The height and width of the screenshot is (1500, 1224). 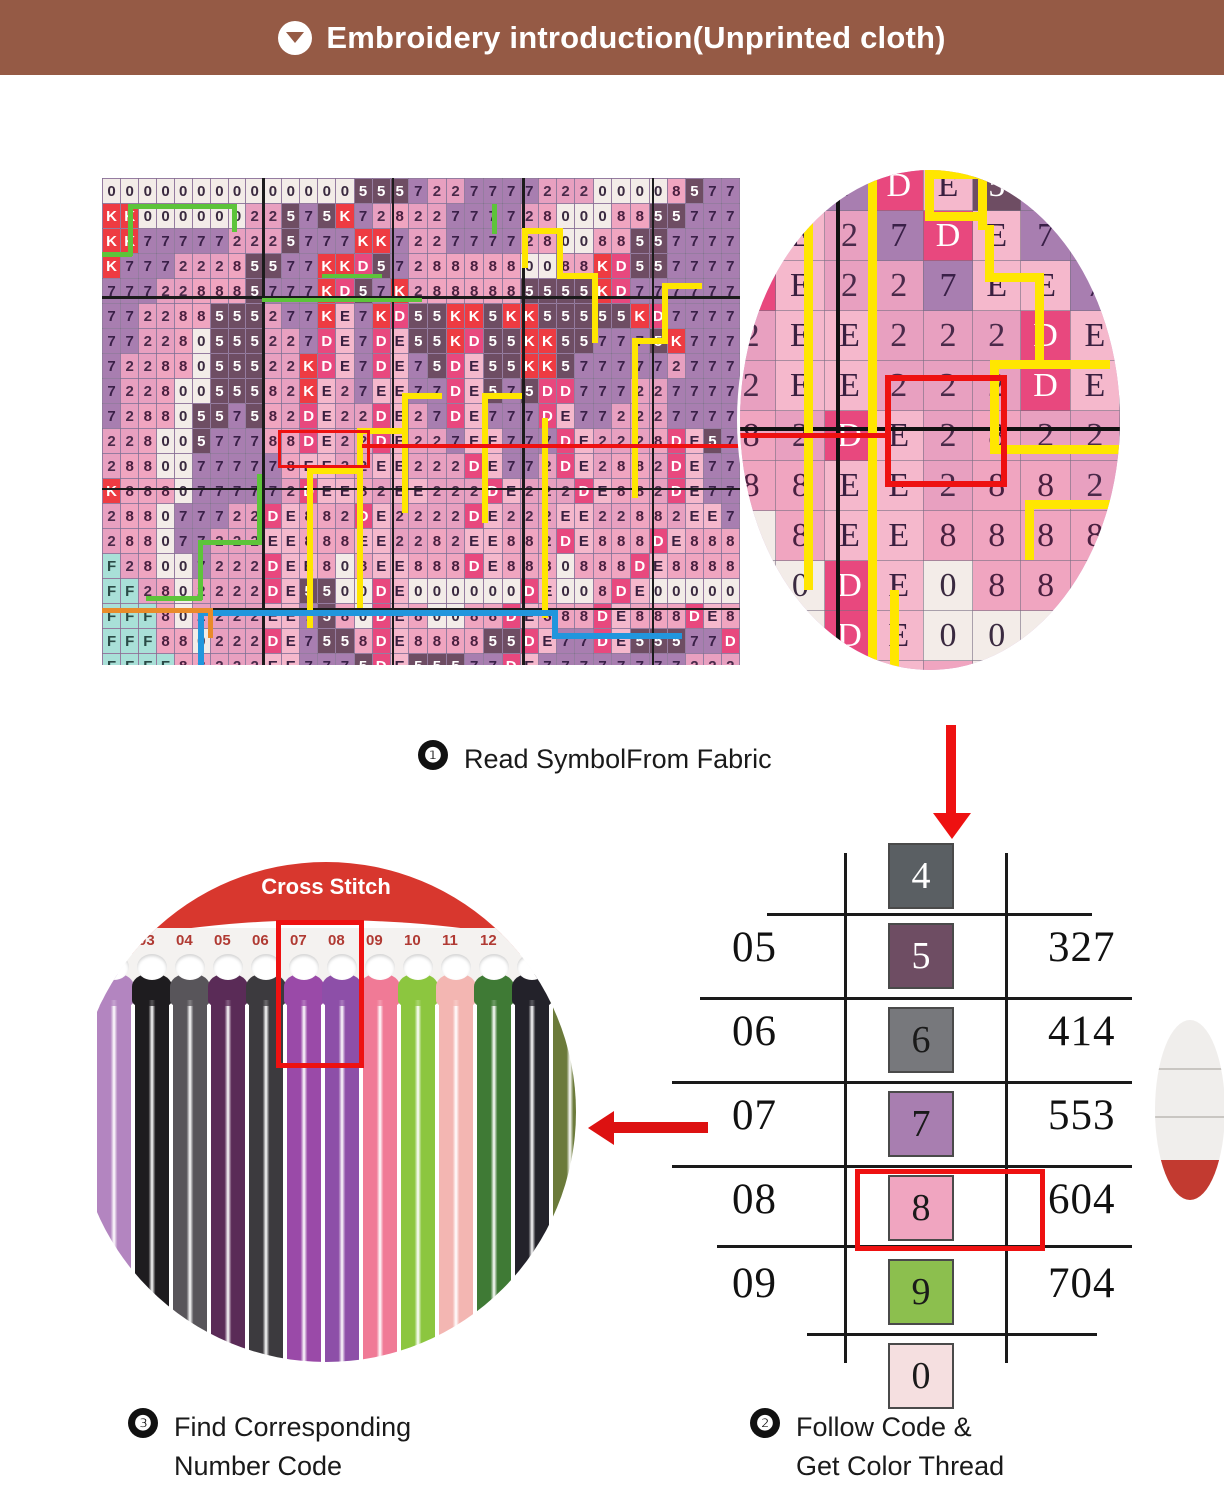 What do you see at coordinates (997, 335) in the screenshot?
I see `magnified-cell: 2` at bounding box center [997, 335].